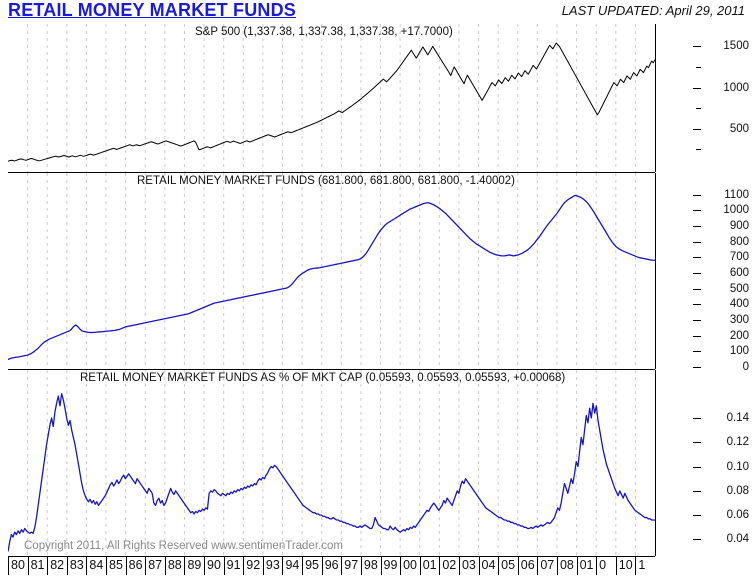 This screenshot has height=588, width=753. Describe the element at coordinates (737, 490) in the screenshot. I see `y-tick-label: 0.08` at that location.